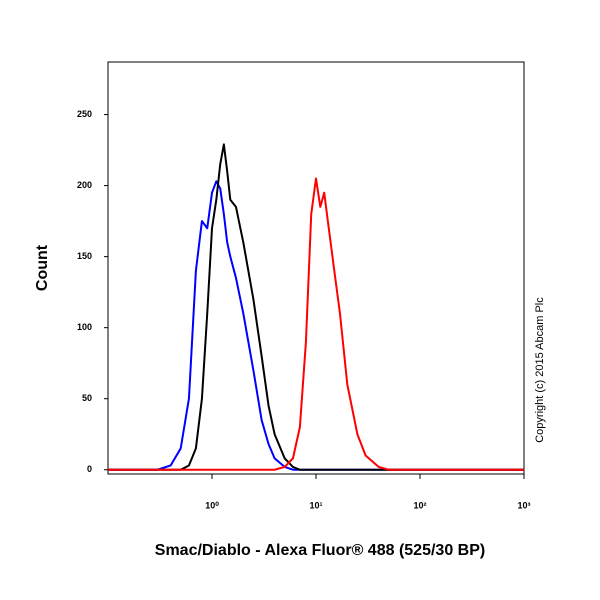 The height and width of the screenshot is (600, 600). I want to click on x-tick-label: 10⁰, so click(212, 505).